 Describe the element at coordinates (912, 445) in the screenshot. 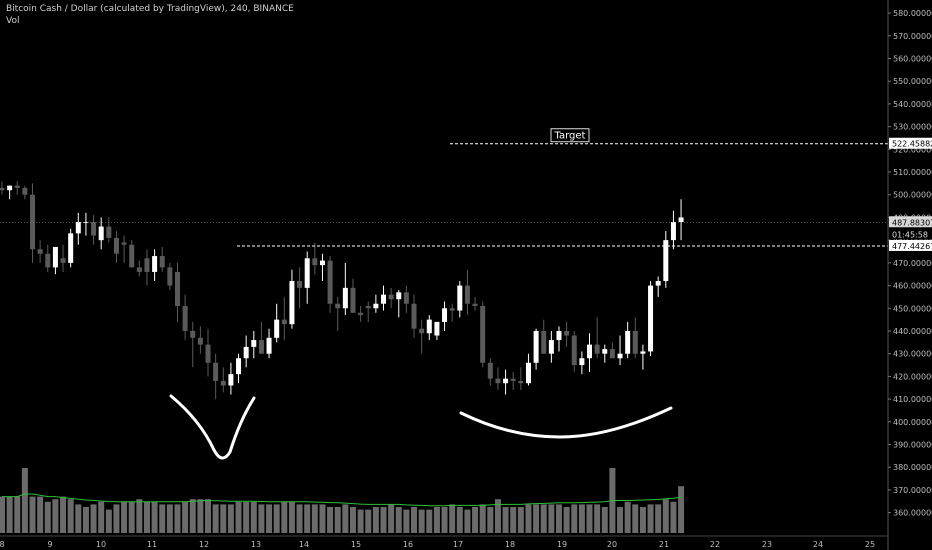

I see `price-tick-label: 390.000000` at that location.